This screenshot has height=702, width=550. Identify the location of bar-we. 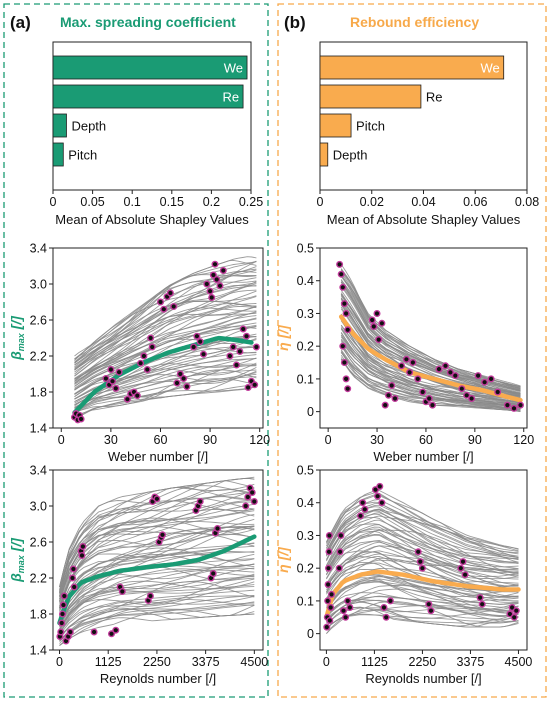
(150, 67).